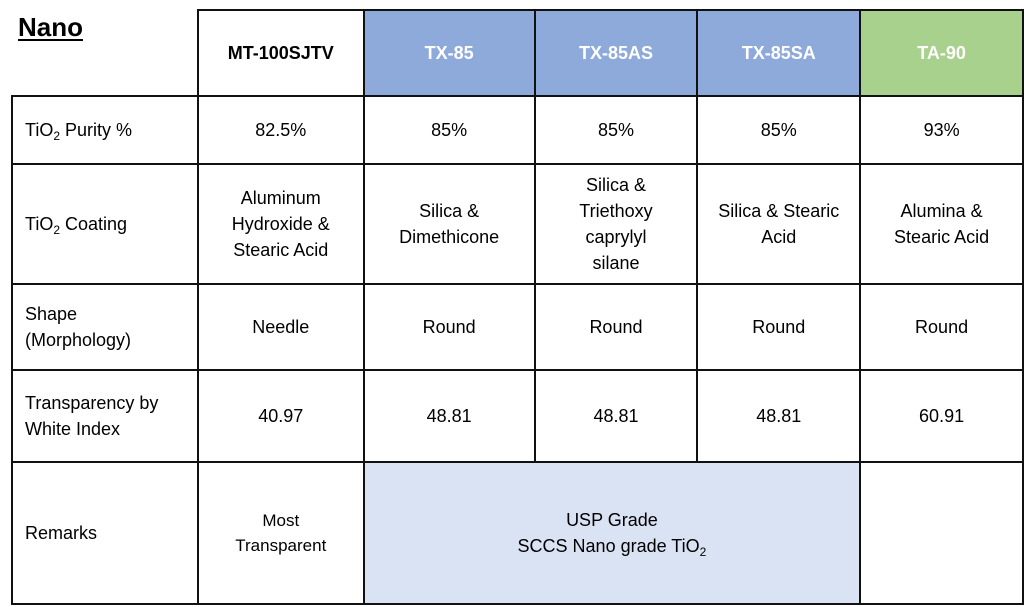 This screenshot has width=1024, height=607. I want to click on row-label-remarks: Remarks, so click(105, 533).